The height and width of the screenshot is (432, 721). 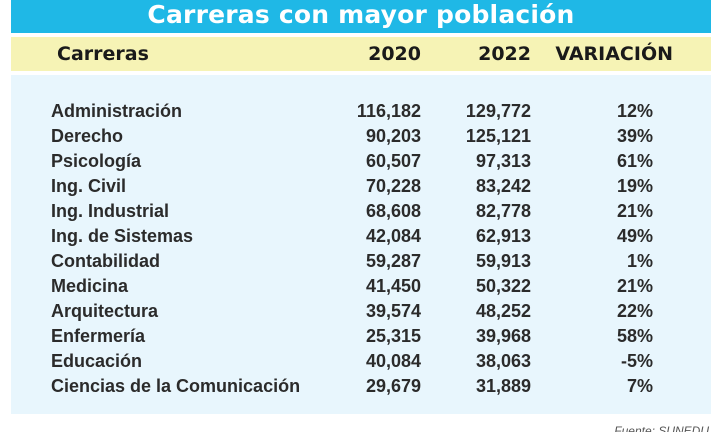 I want to click on cell-2020: 42,084, so click(x=393, y=236).